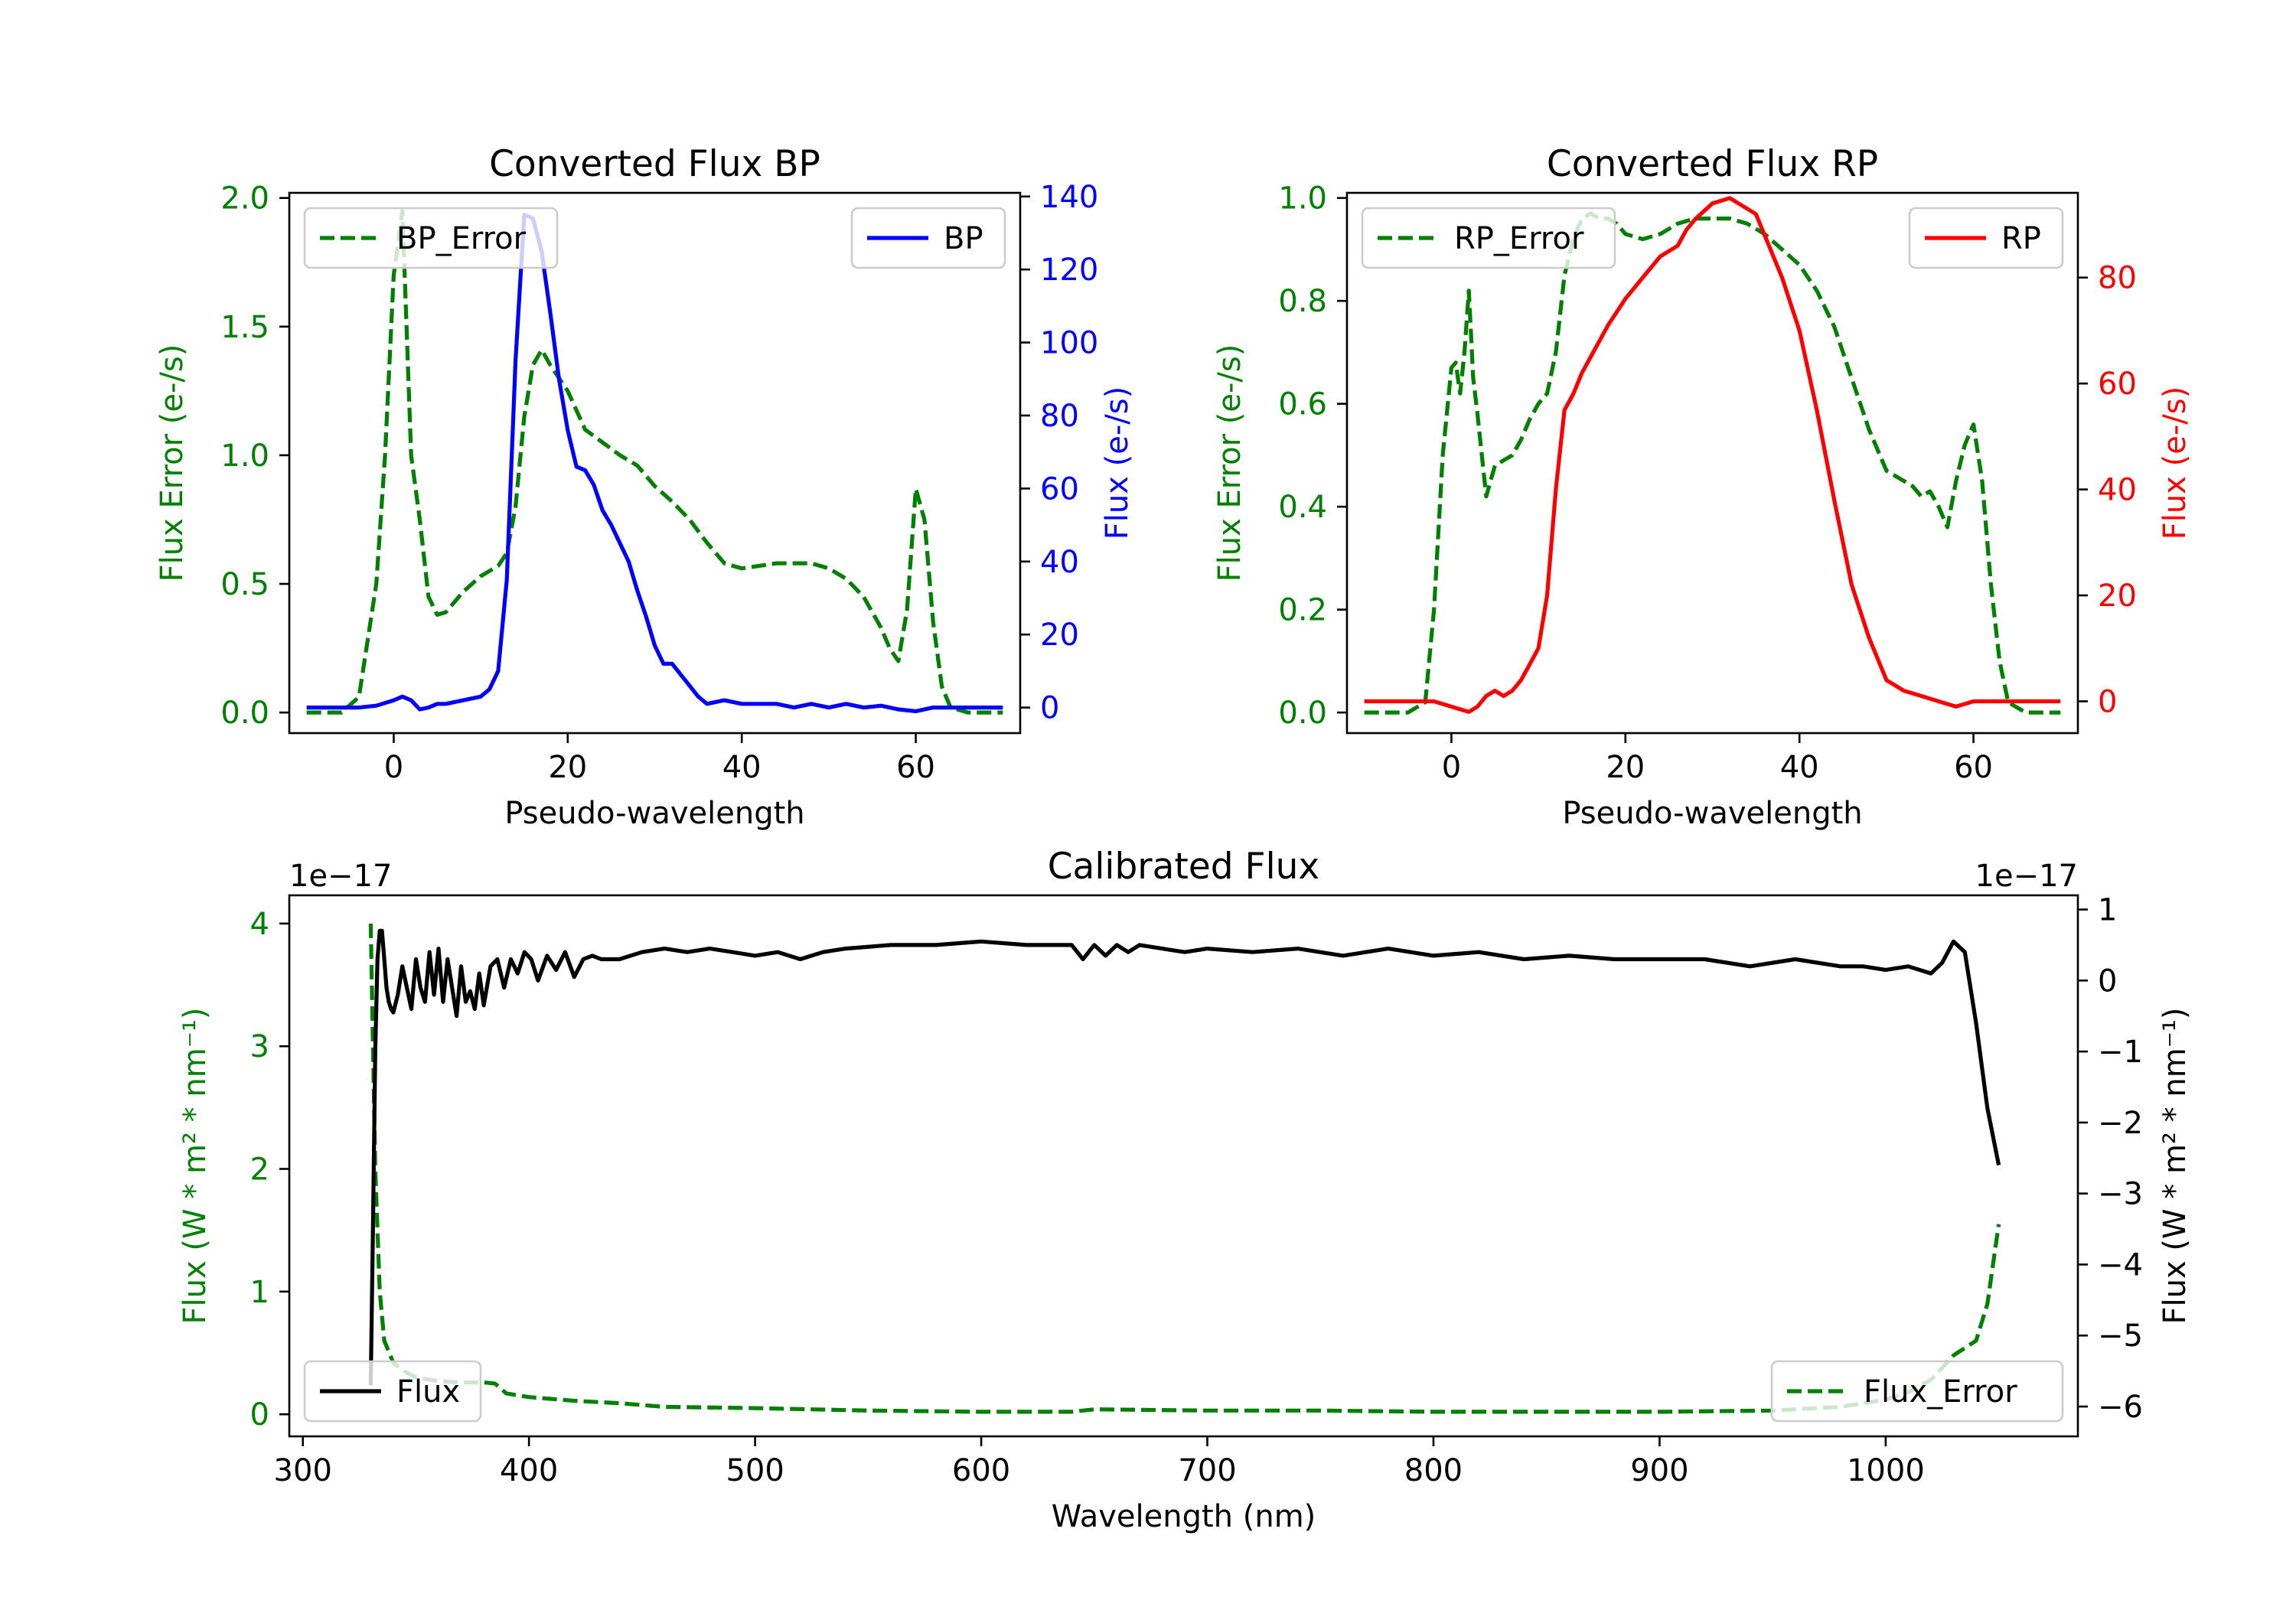  What do you see at coordinates (2175, 1166) in the screenshot?
I see `y-right-axis-label: Flux (W * m² * nm⁻¹)` at bounding box center [2175, 1166].